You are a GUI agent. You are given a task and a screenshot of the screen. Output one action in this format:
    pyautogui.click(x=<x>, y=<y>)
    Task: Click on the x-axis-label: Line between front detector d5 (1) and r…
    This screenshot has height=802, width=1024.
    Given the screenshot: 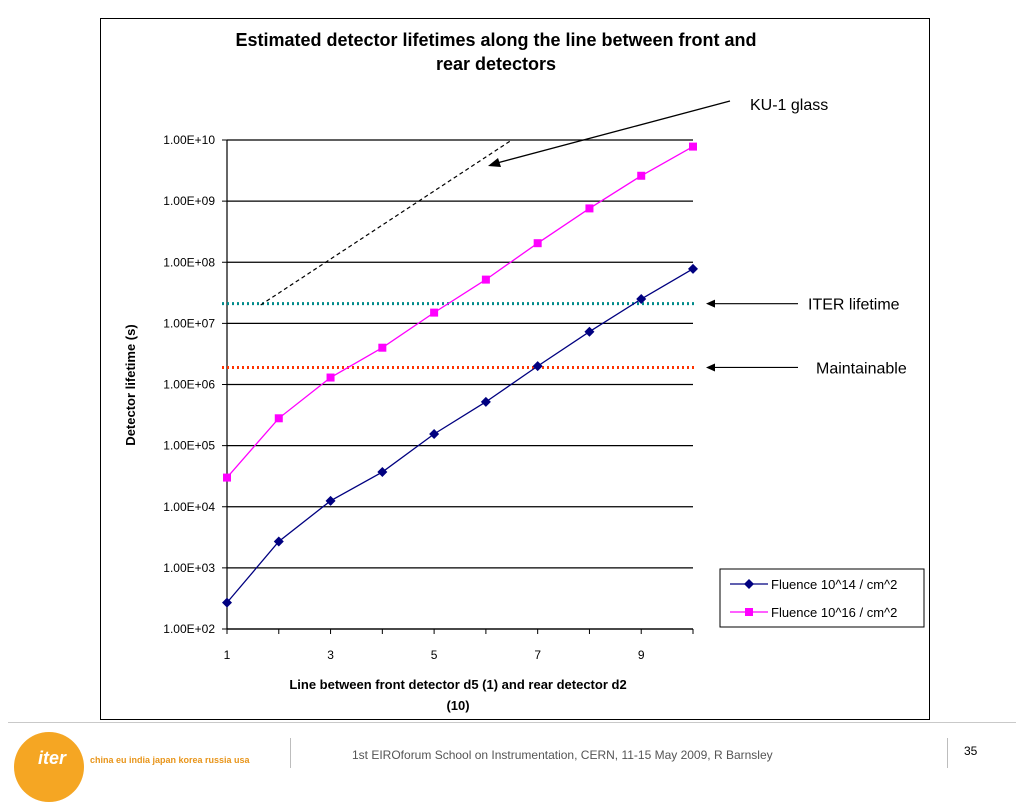 What is the action you would take?
    pyautogui.click(x=457, y=684)
    